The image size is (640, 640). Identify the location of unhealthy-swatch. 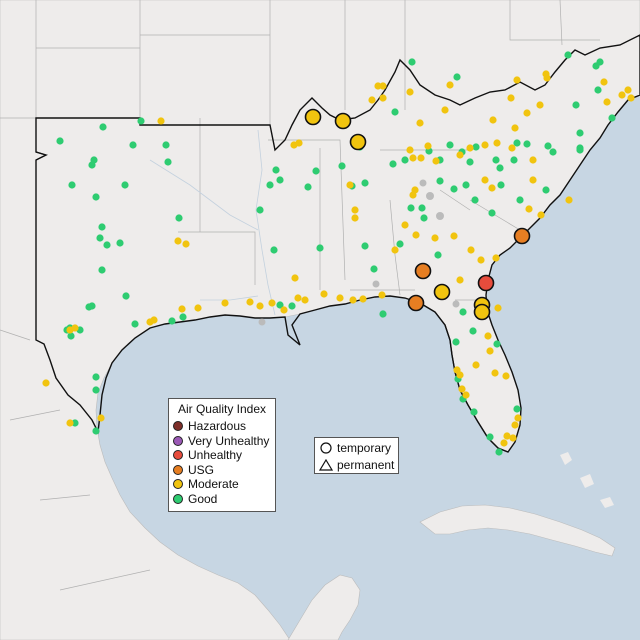
(178, 455).